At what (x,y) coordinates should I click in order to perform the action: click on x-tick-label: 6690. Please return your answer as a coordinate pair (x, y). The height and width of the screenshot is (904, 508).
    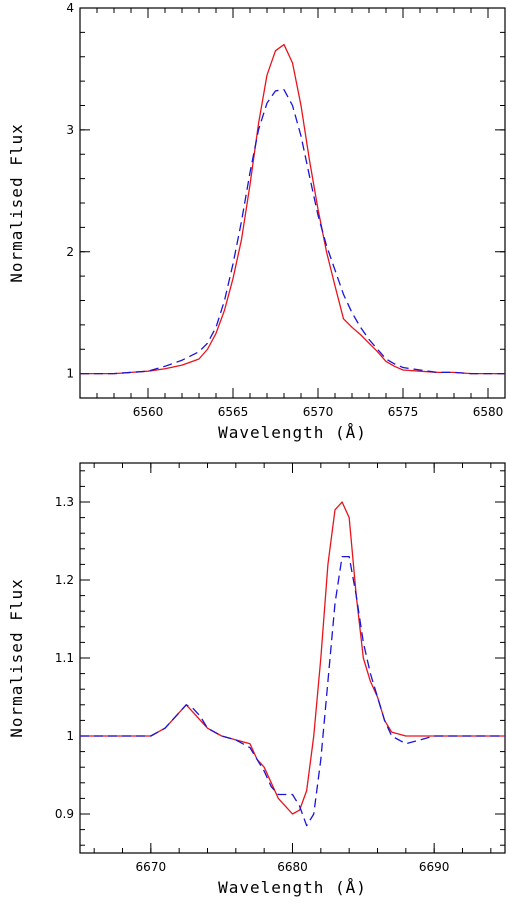
    Looking at the image, I should click on (434, 867).